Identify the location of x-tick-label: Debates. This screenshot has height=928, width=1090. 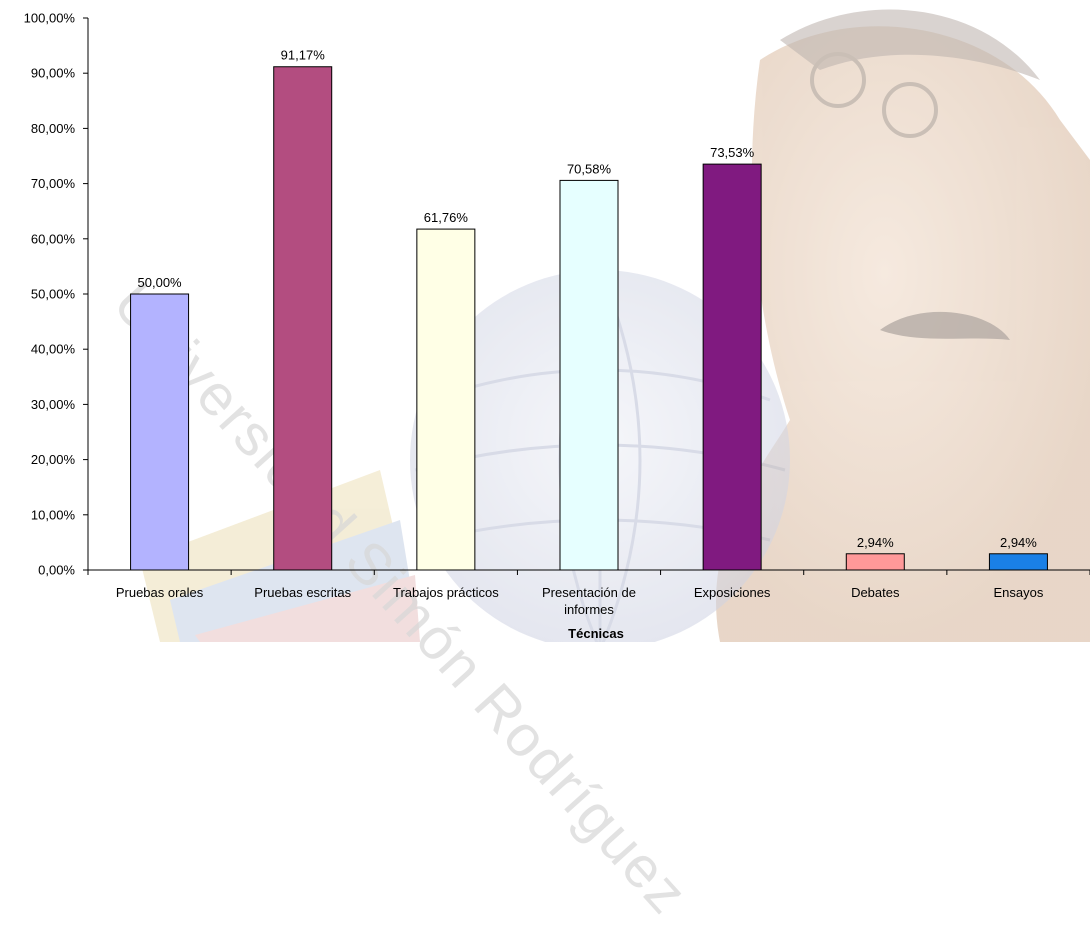
(875, 592).